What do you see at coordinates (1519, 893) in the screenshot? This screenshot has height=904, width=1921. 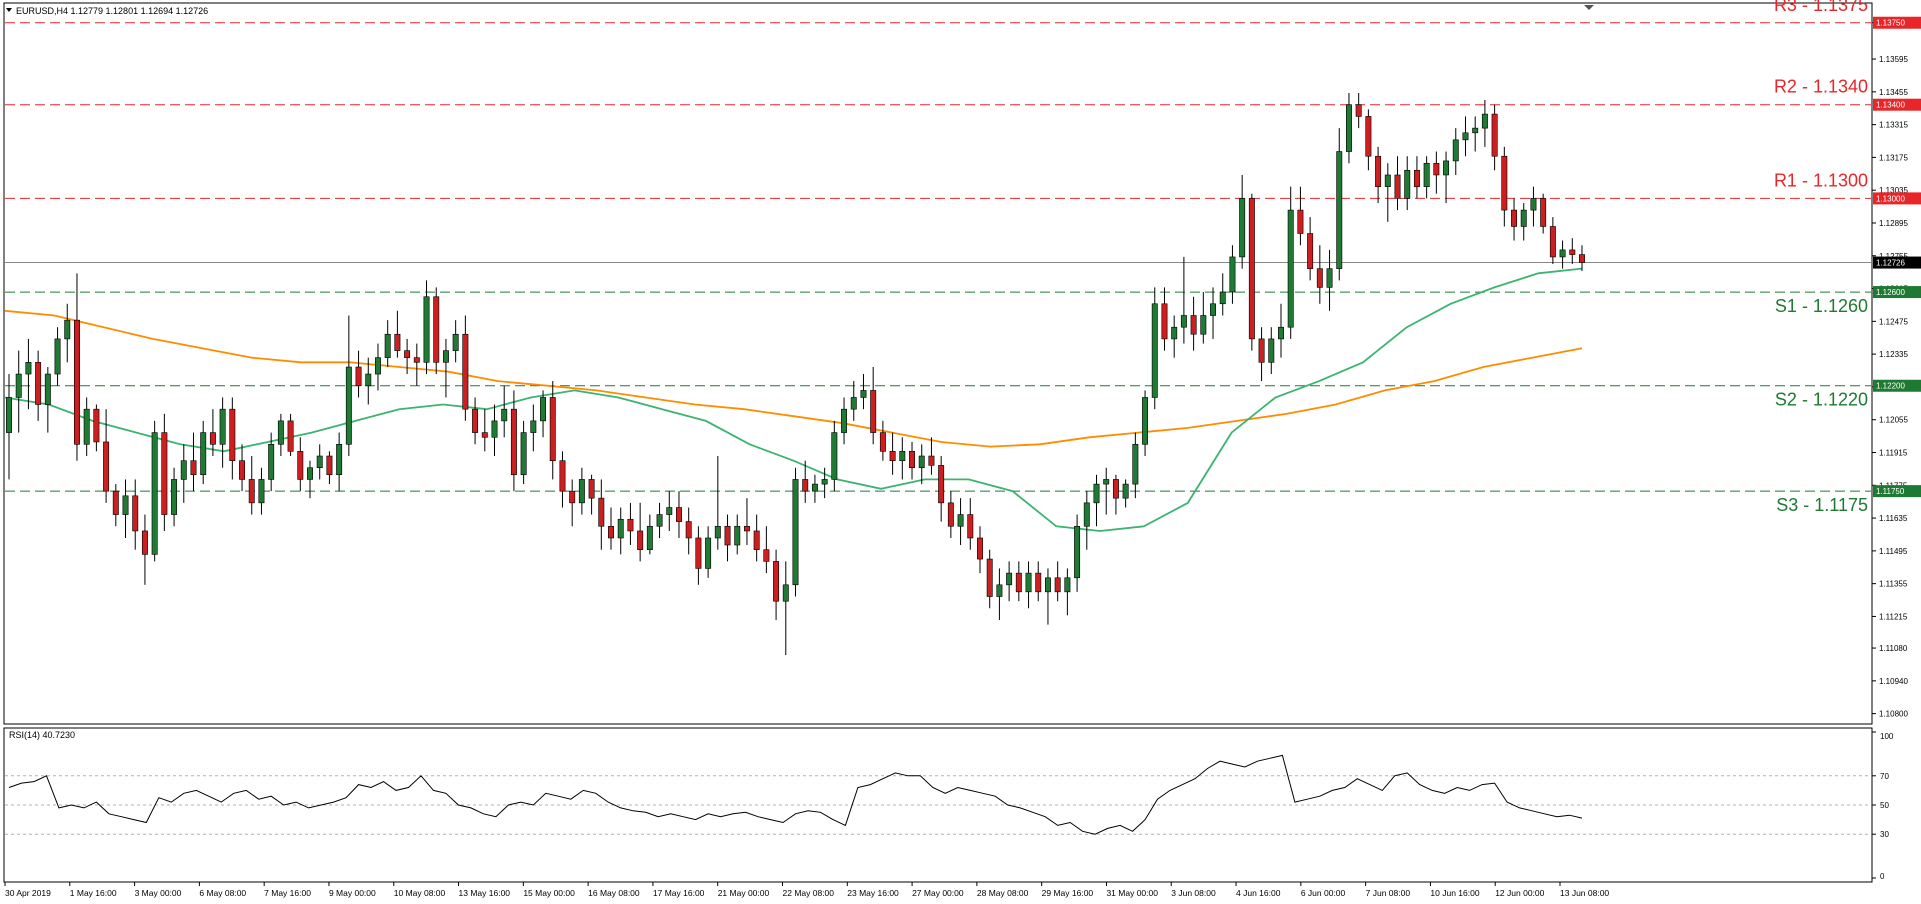 I see `time-tick-label: 12 Jun 00:00` at bounding box center [1519, 893].